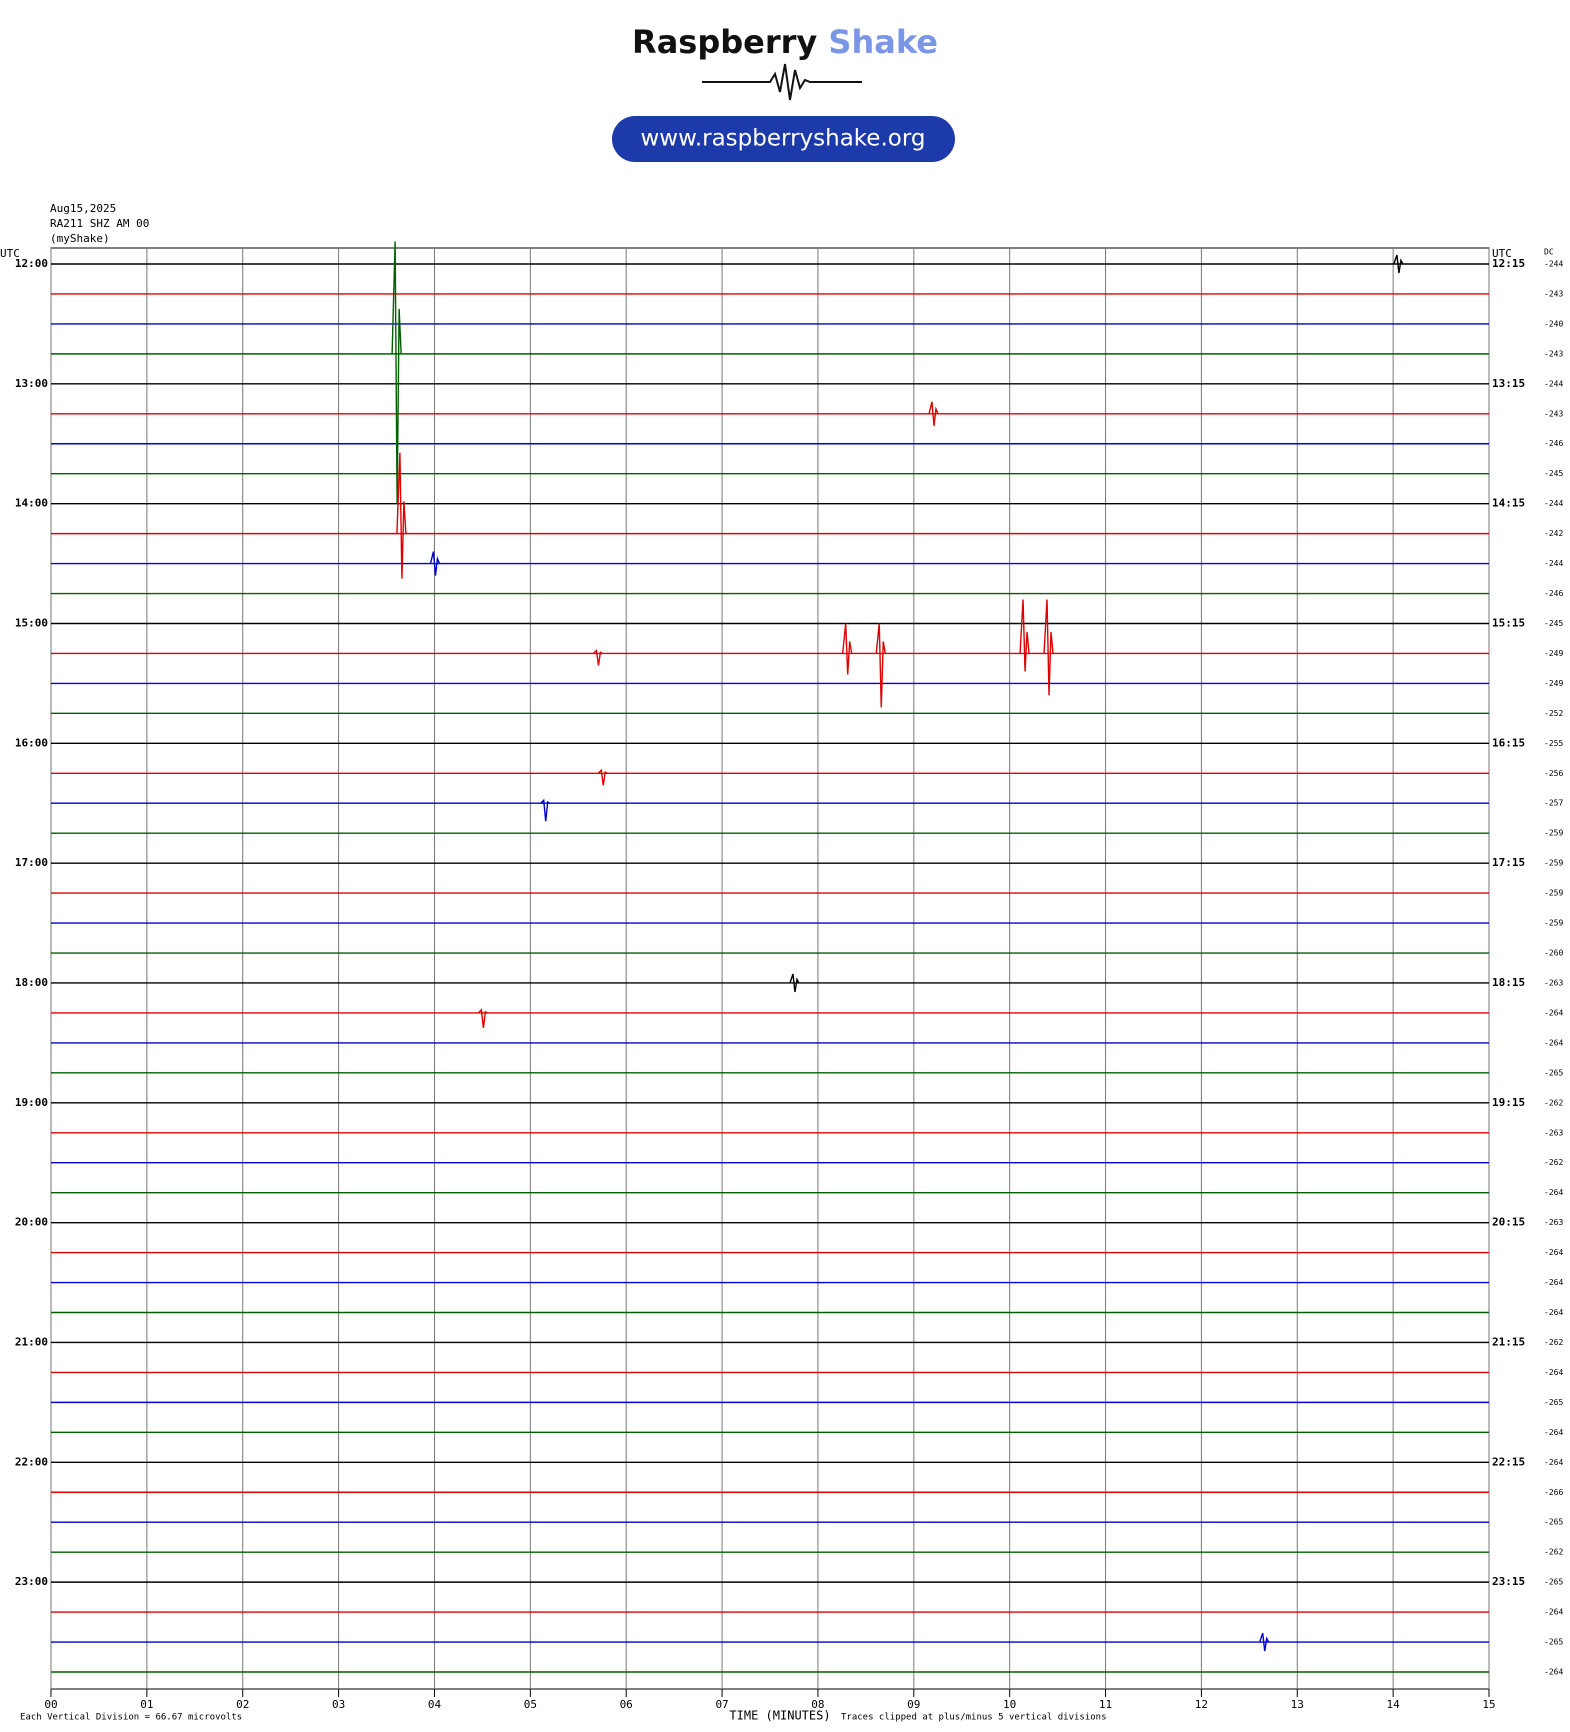 This screenshot has width=1570, height=1732. What do you see at coordinates (1553, 773) in the screenshot?
I see `dc-offset: -256` at bounding box center [1553, 773].